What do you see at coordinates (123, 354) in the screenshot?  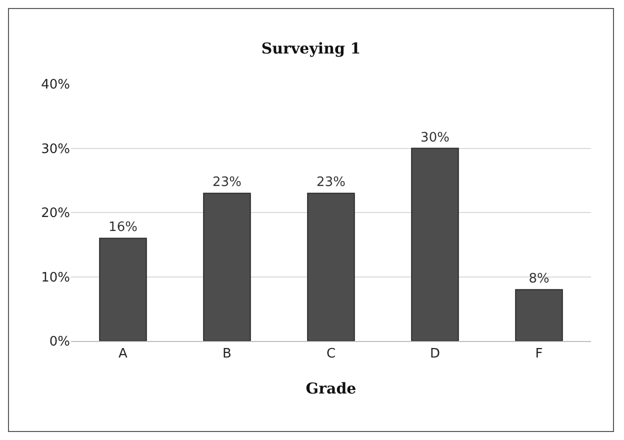 I see `x-tick-label: A` at bounding box center [123, 354].